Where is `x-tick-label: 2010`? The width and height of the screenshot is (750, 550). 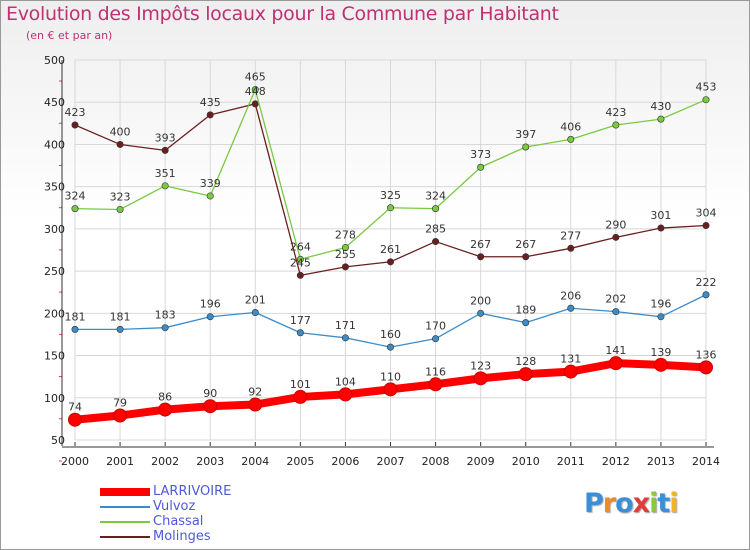 x-tick-label: 2010 is located at coordinates (526, 461).